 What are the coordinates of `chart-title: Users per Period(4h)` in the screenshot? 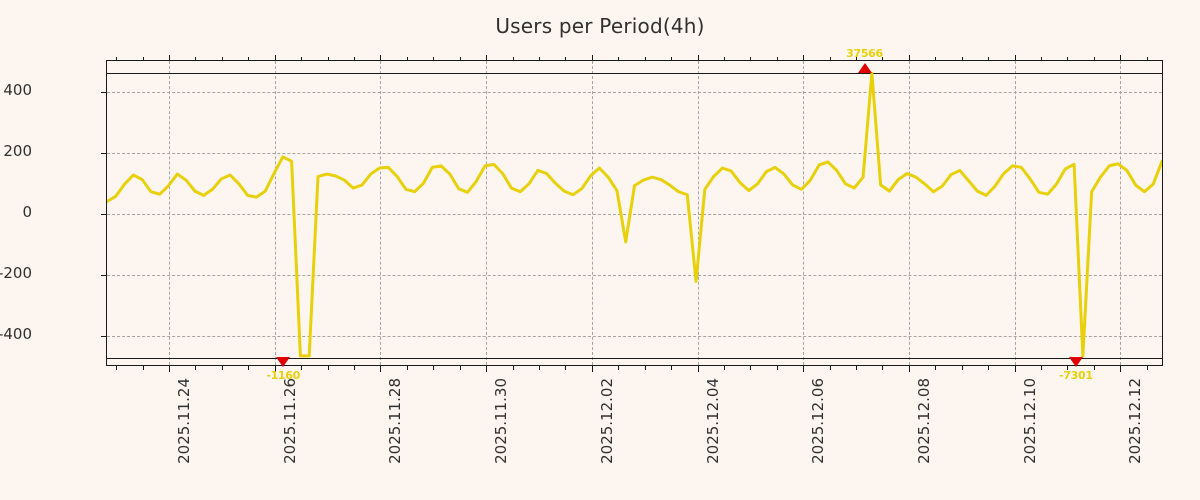 It's located at (600, 26).